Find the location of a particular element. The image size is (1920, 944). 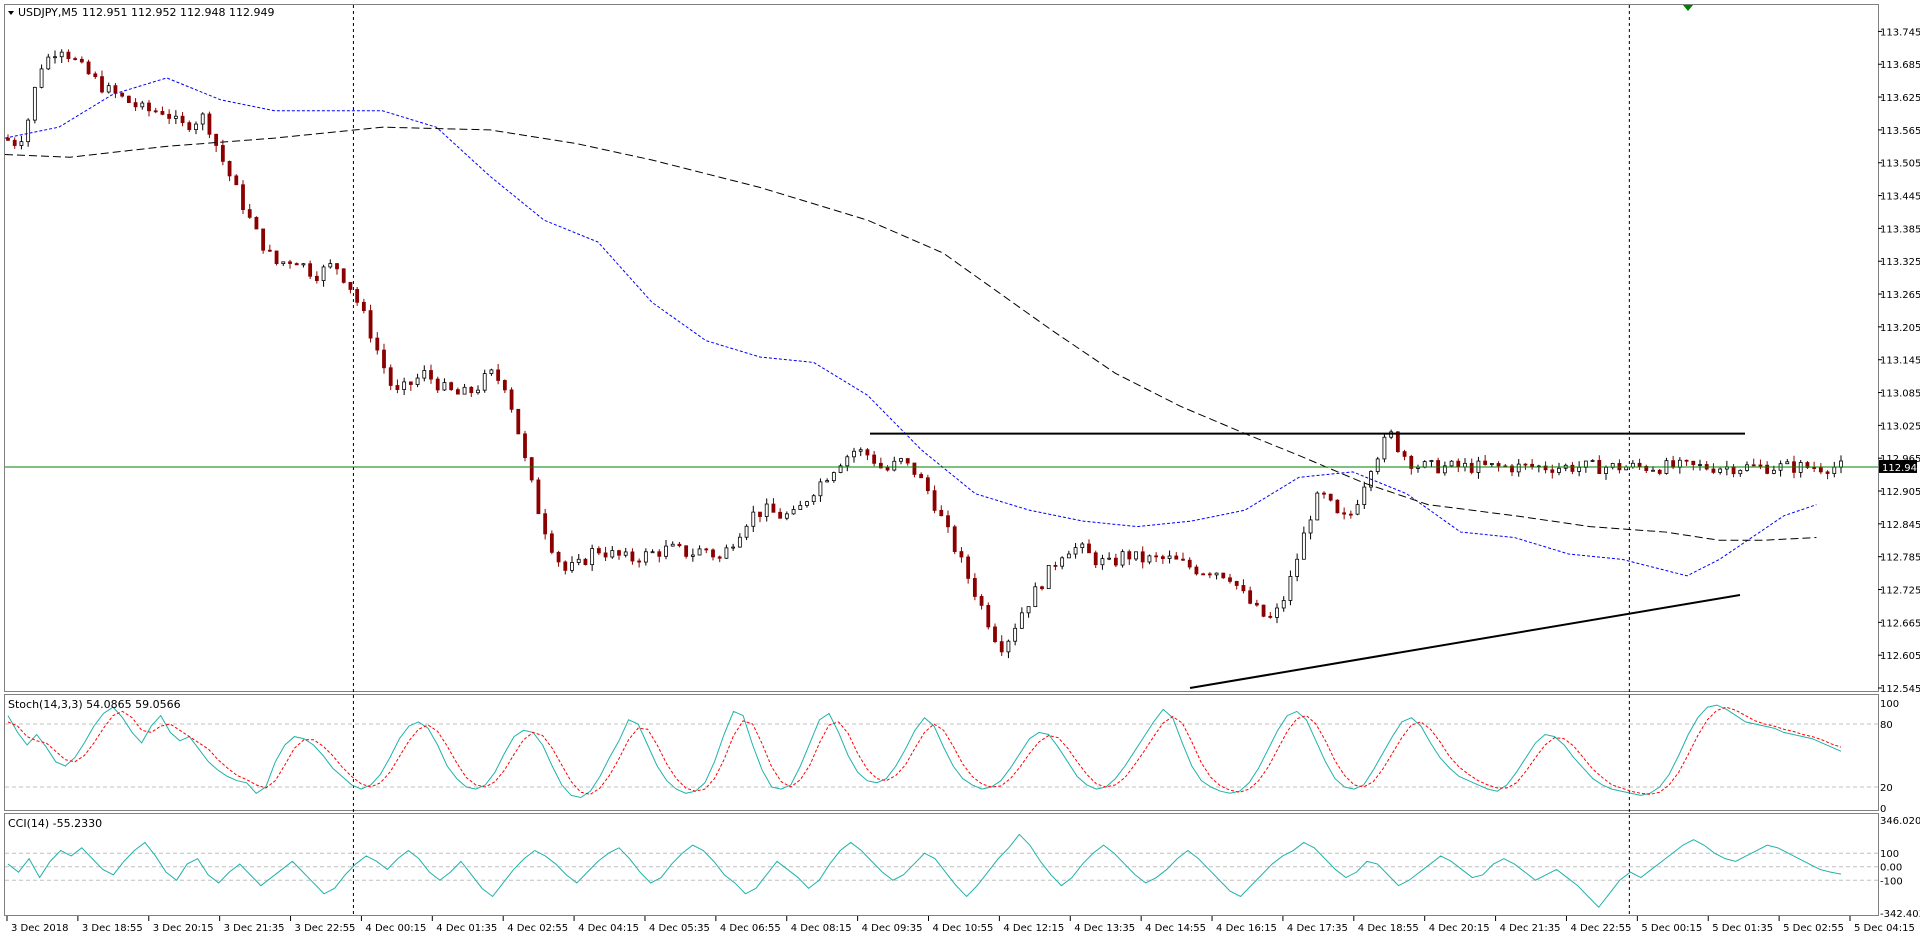

stoch-tick-label: 20 is located at coordinates (1886, 788).